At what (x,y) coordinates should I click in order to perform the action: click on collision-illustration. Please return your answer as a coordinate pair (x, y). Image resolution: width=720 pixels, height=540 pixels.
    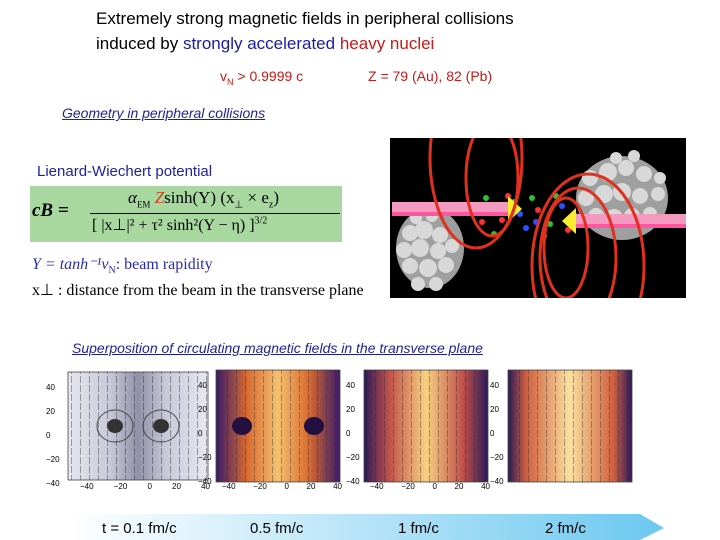
    Looking at the image, I should click on (538, 218).